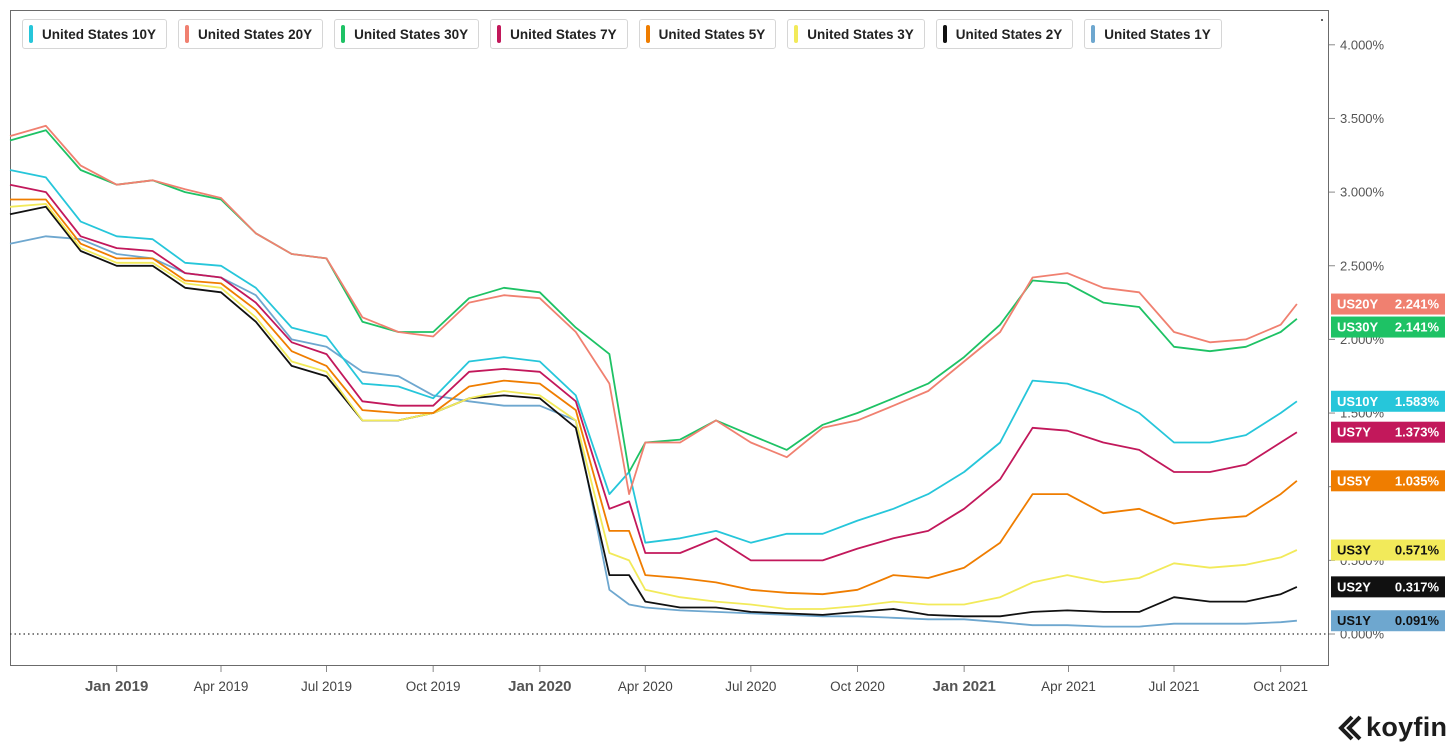 The width and height of the screenshot is (1456, 752). Describe the element at coordinates (1358, 401) in the screenshot. I see `series-tag-name: US10Y` at that location.